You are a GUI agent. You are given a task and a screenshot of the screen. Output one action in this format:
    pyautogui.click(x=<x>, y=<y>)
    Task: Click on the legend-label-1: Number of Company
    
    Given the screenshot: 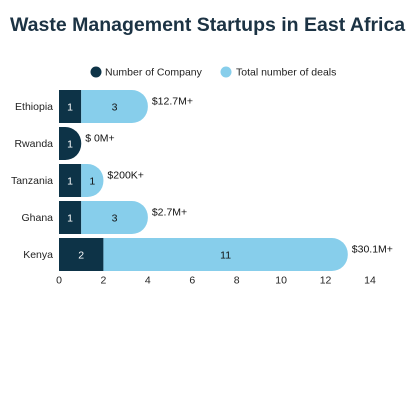 What is the action you would take?
    pyautogui.click(x=154, y=73)
    